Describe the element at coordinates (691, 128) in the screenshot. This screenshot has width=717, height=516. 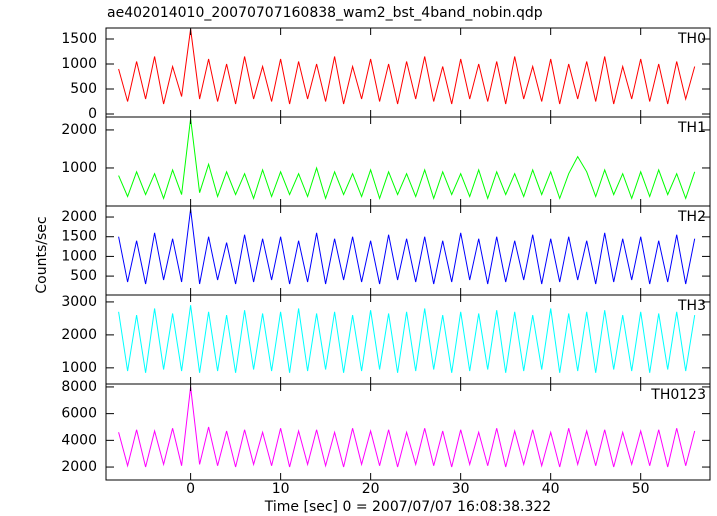
I see `panel-label: TH1` at that location.